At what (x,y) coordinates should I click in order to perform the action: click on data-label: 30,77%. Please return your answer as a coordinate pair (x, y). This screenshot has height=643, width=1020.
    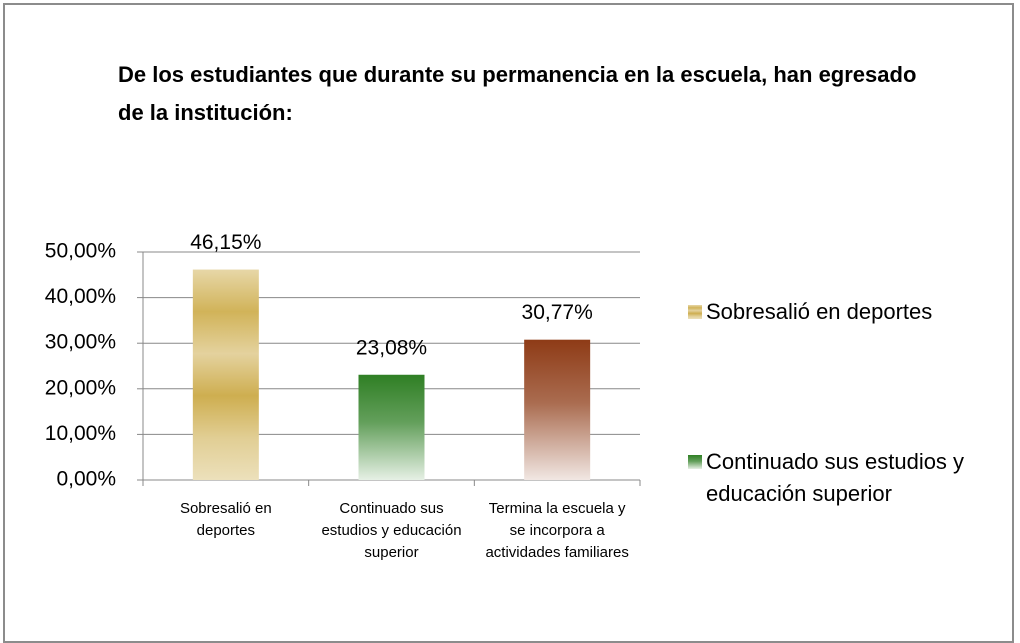
    Looking at the image, I should click on (557, 312).